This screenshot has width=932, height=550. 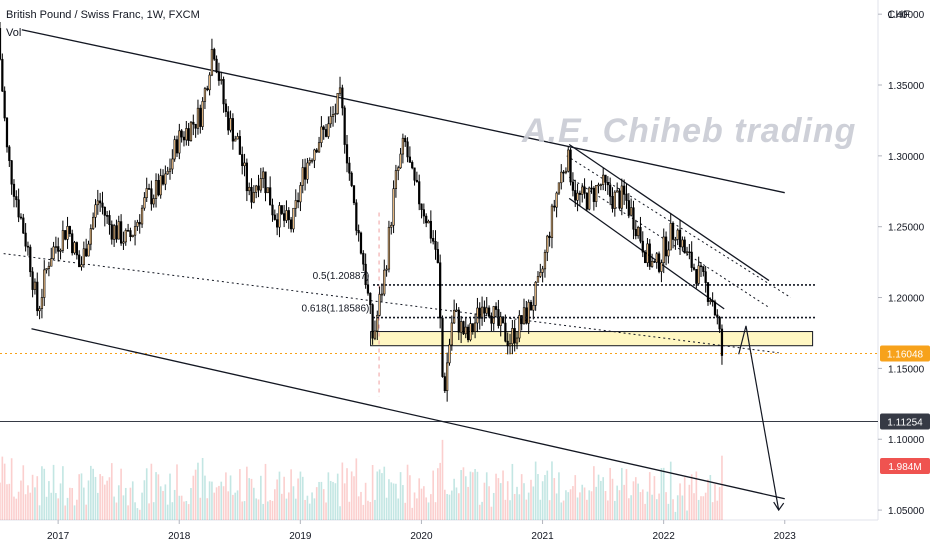 I want to click on x-tick-label: 2020, so click(x=421, y=536).